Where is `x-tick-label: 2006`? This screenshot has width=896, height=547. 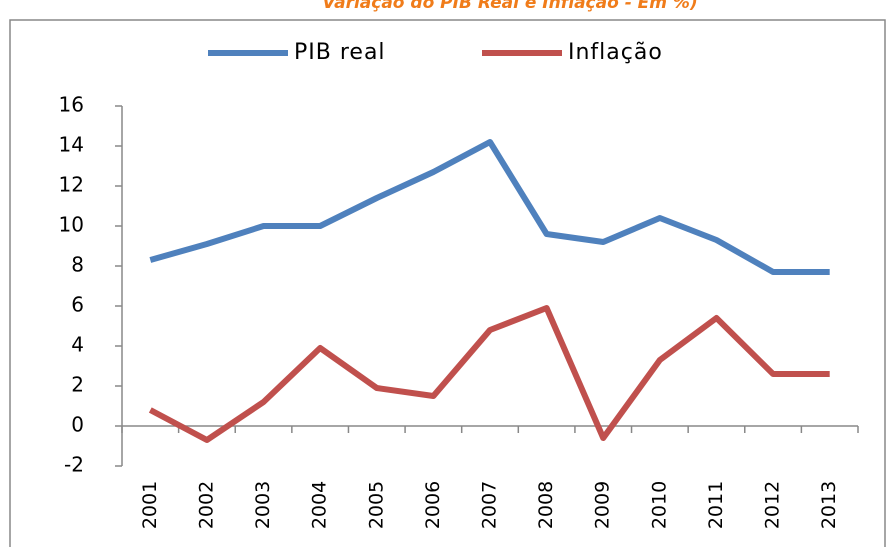
x-tick-label: 2006 is located at coordinates (433, 505).